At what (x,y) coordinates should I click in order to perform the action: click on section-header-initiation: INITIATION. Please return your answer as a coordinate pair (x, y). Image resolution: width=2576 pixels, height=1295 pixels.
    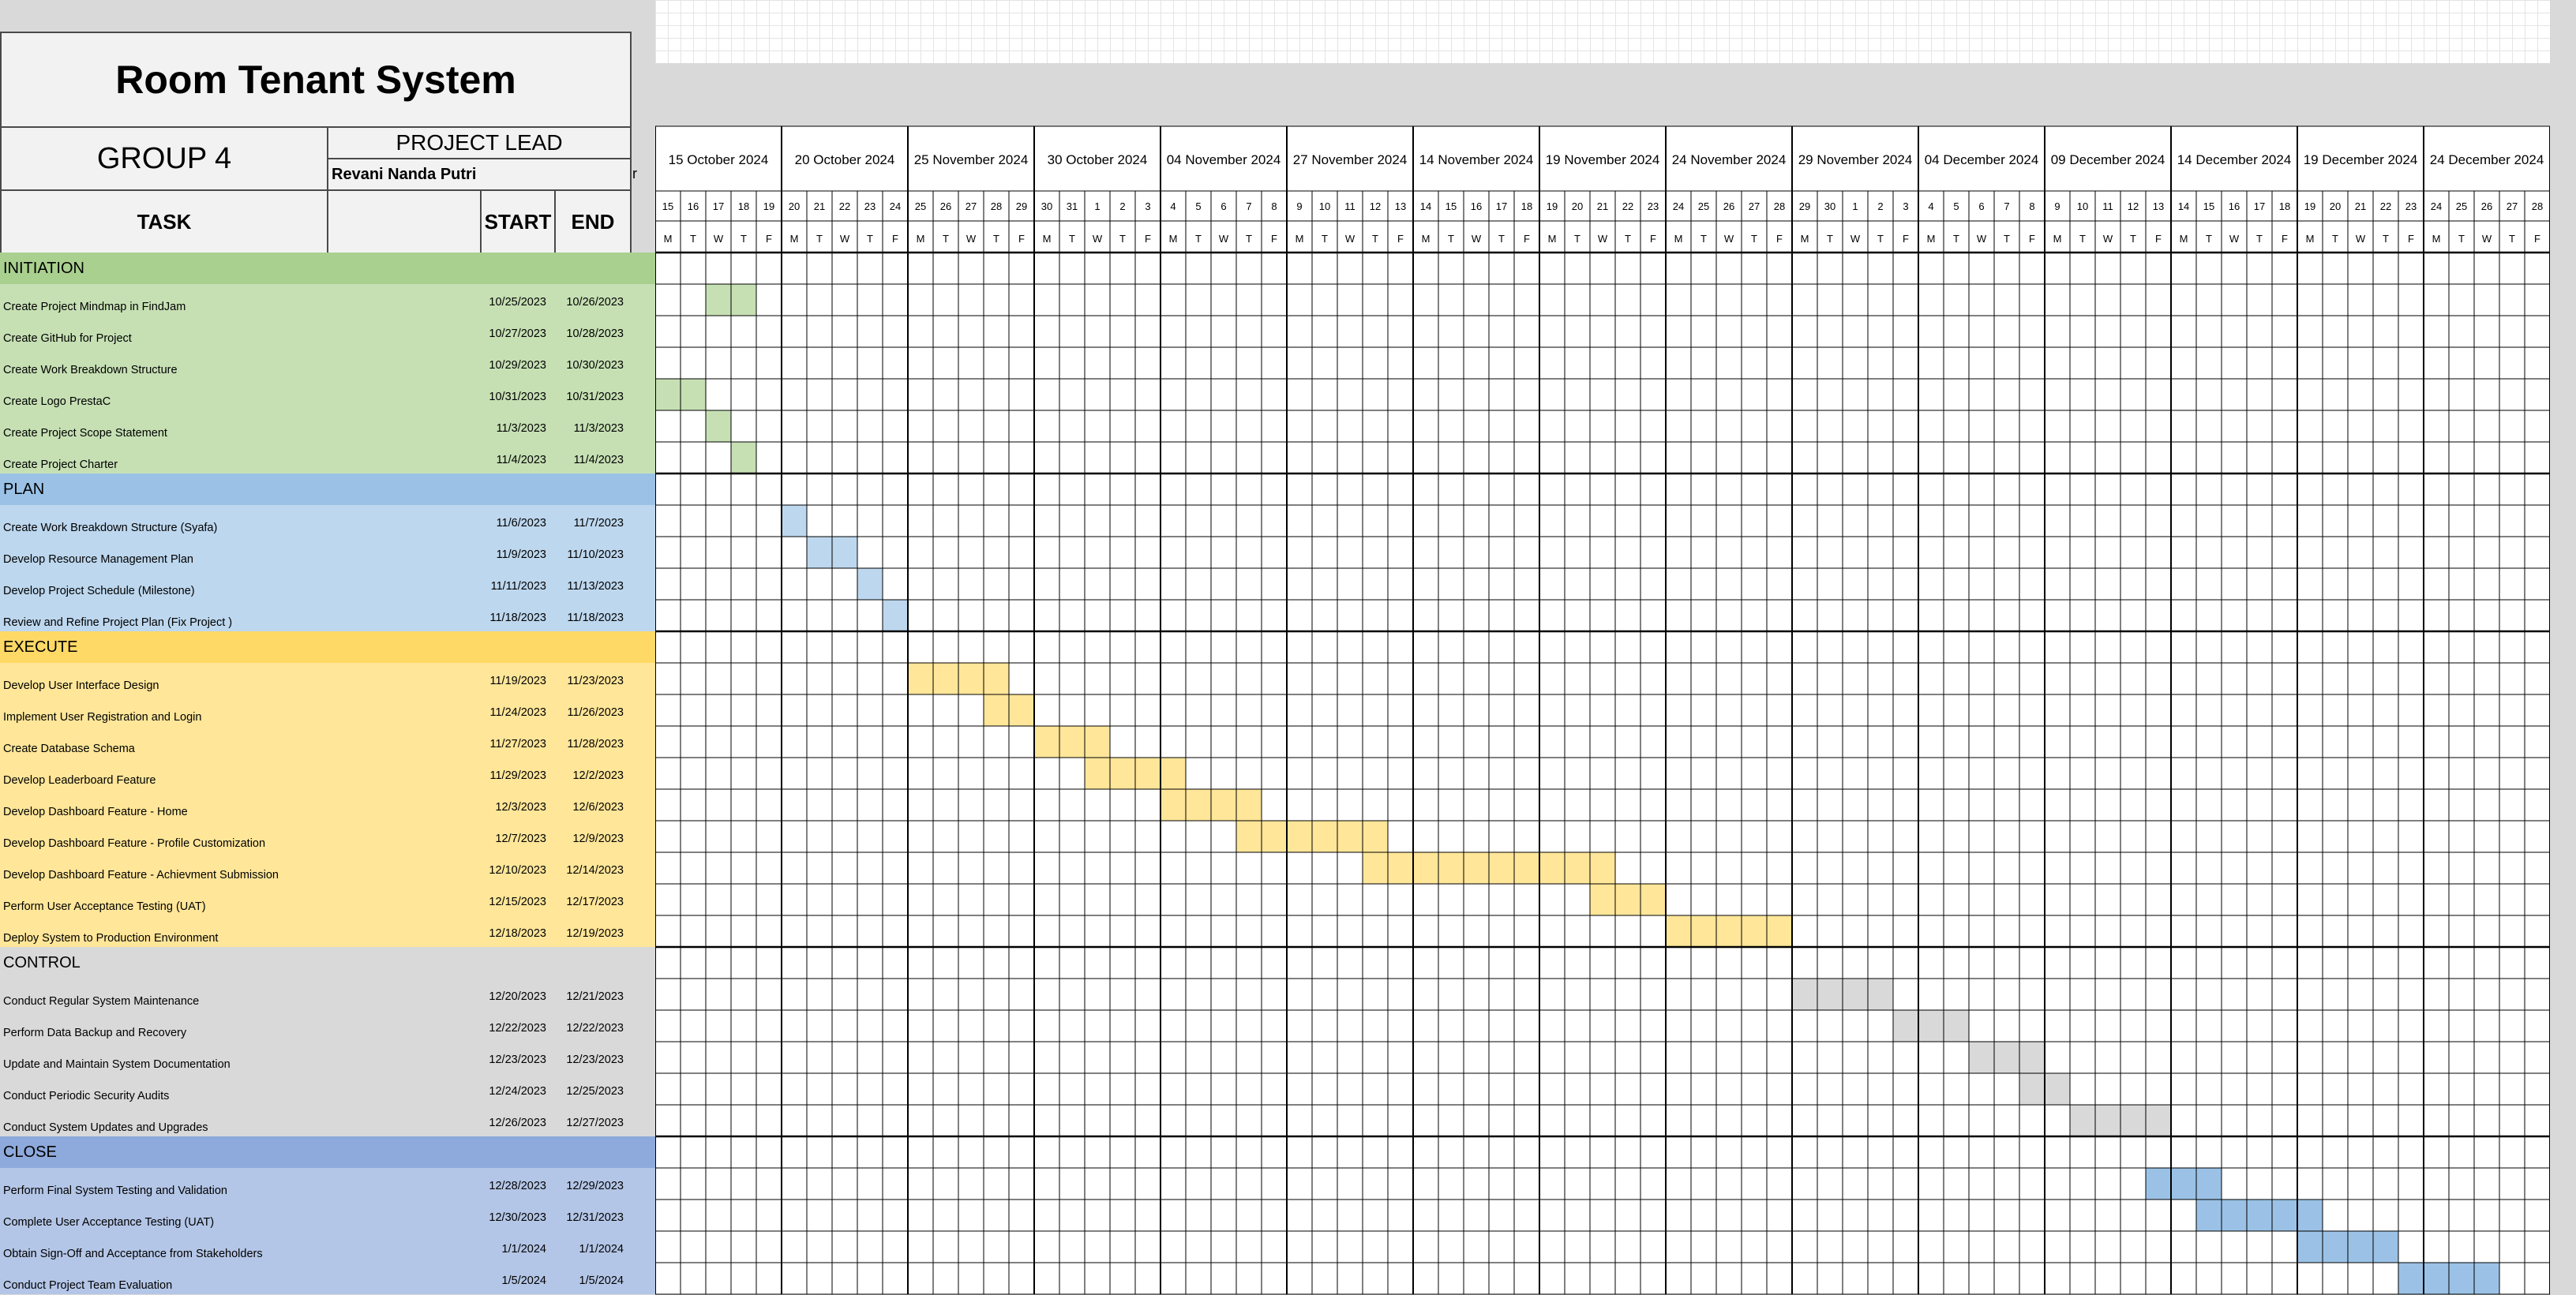
    Looking at the image, I should click on (327, 268).